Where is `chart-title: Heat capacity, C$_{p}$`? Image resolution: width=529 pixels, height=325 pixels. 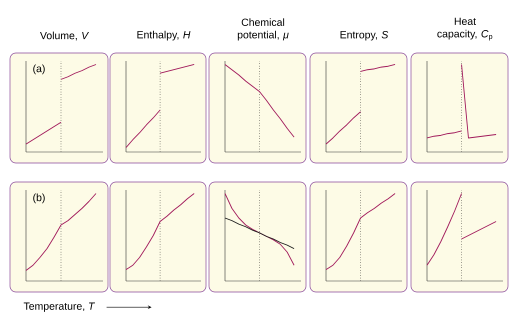
chart-title: Heat capacity, C$_{p}$ is located at coordinates (464, 29).